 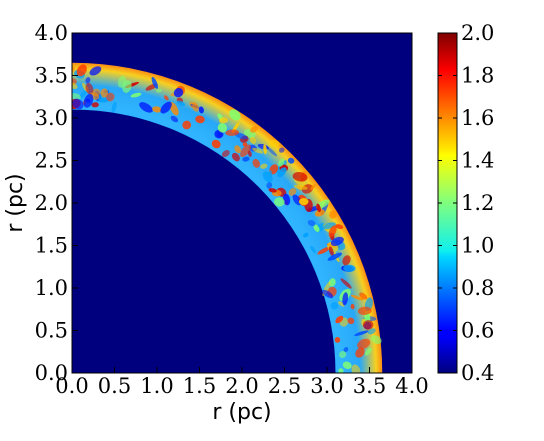 What do you see at coordinates (326, 386) in the screenshot?
I see `x-tick-label: 3.0` at bounding box center [326, 386].